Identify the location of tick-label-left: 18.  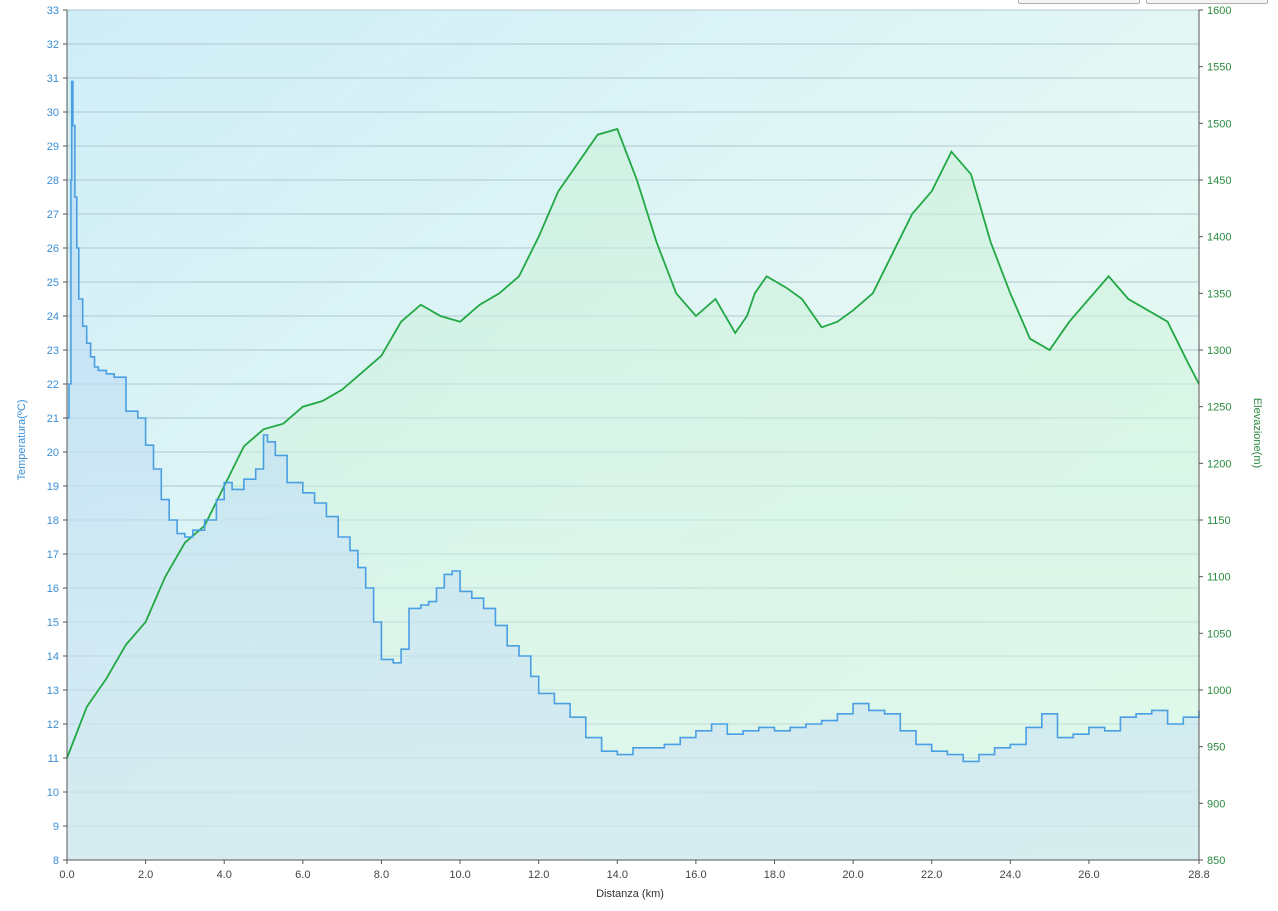
(53, 521).